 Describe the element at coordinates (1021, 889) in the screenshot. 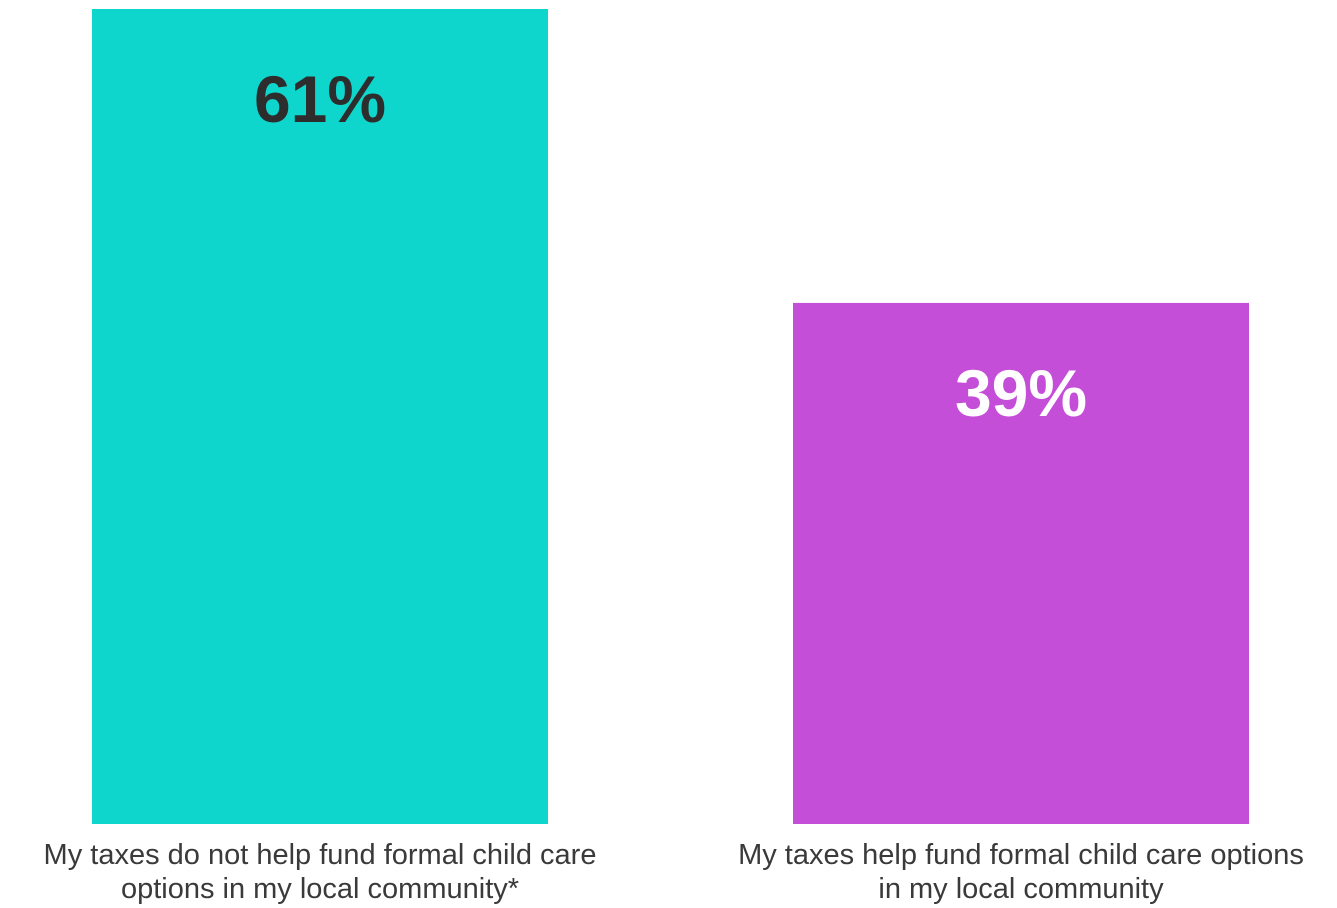

I see `category-label-line: in my local community` at that location.